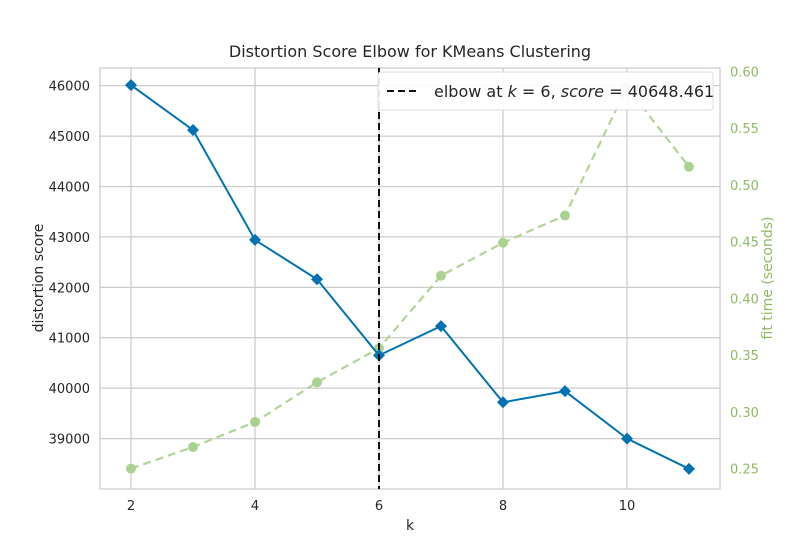  What do you see at coordinates (69, 238) in the screenshot?
I see `y-tick-label: 43000` at bounding box center [69, 238].